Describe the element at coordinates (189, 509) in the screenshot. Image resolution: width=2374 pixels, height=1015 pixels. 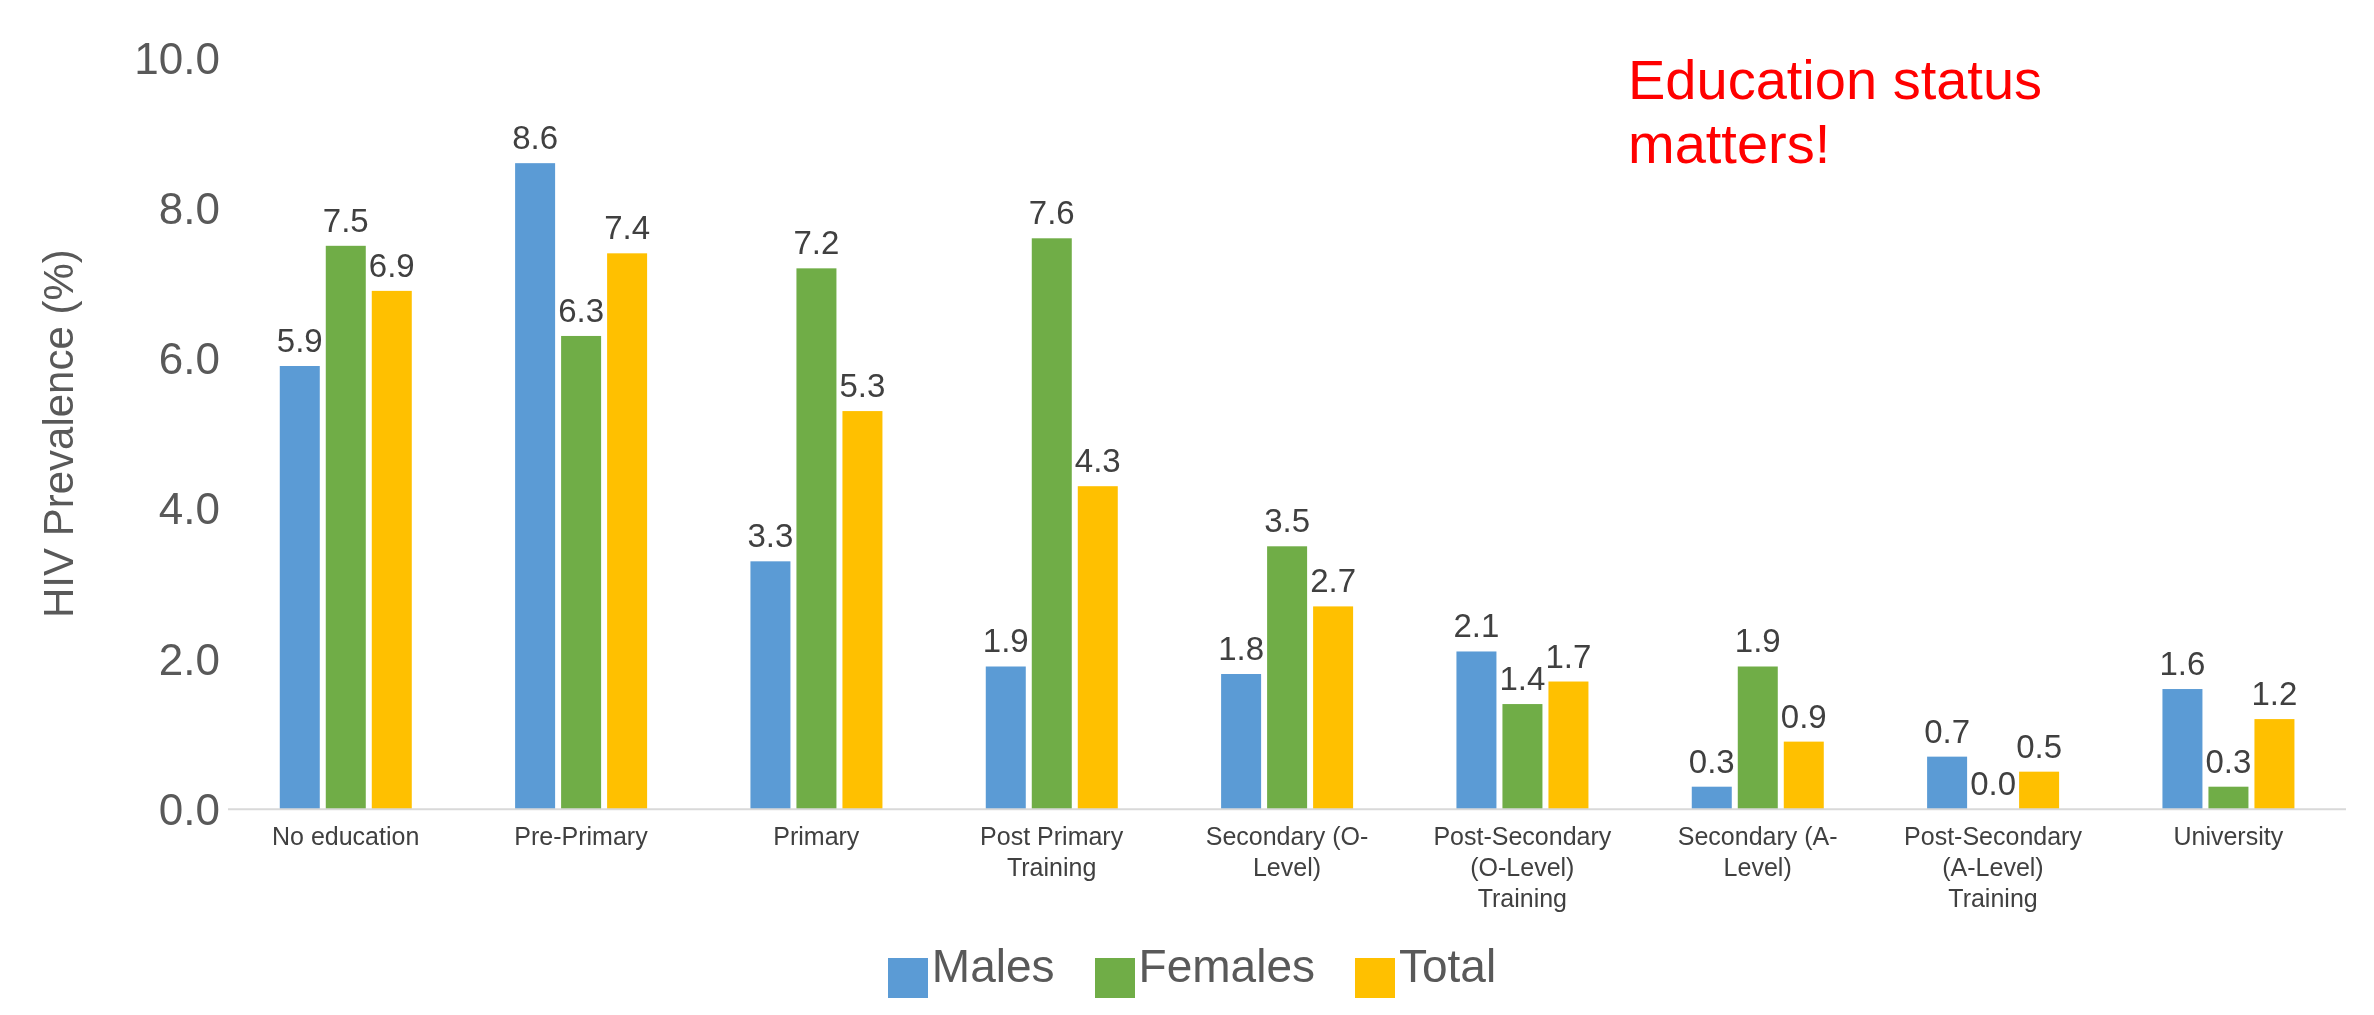
I see `y-tick-label: 4.0` at that location.